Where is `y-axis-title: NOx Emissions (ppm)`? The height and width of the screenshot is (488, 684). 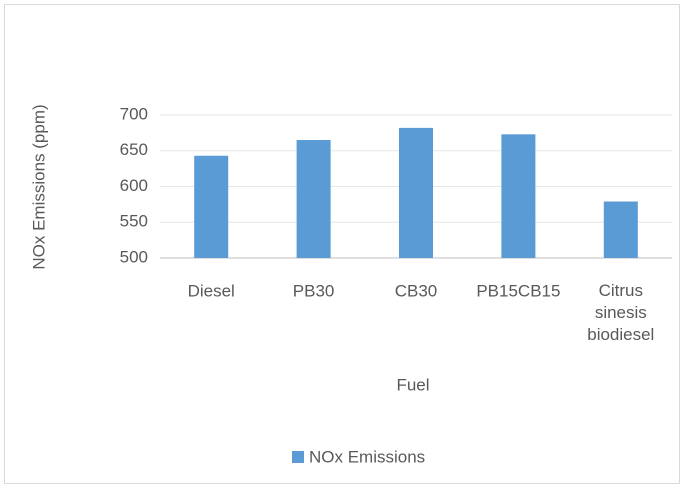
y-axis-title: NOx Emissions (ppm) is located at coordinates (38, 186).